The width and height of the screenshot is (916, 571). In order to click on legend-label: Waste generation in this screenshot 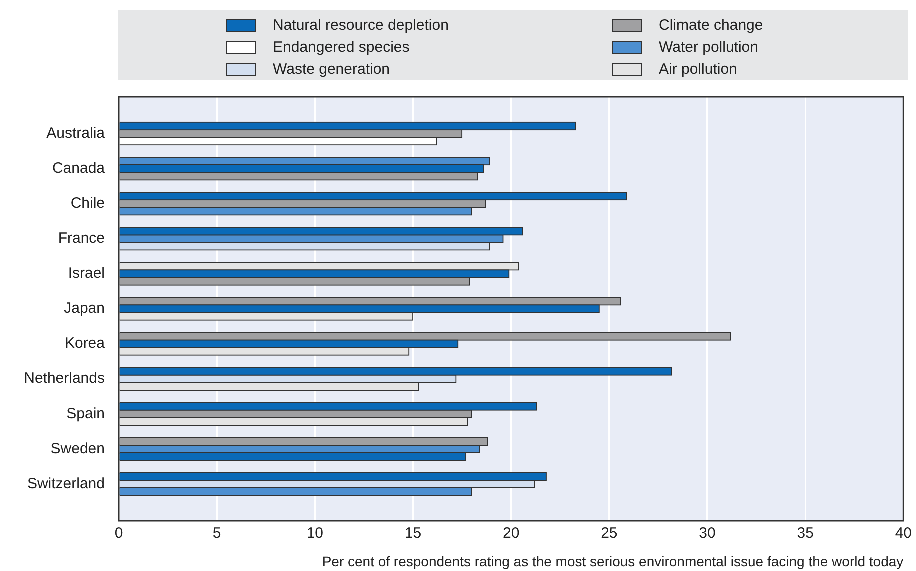, I will do `click(331, 69)`.